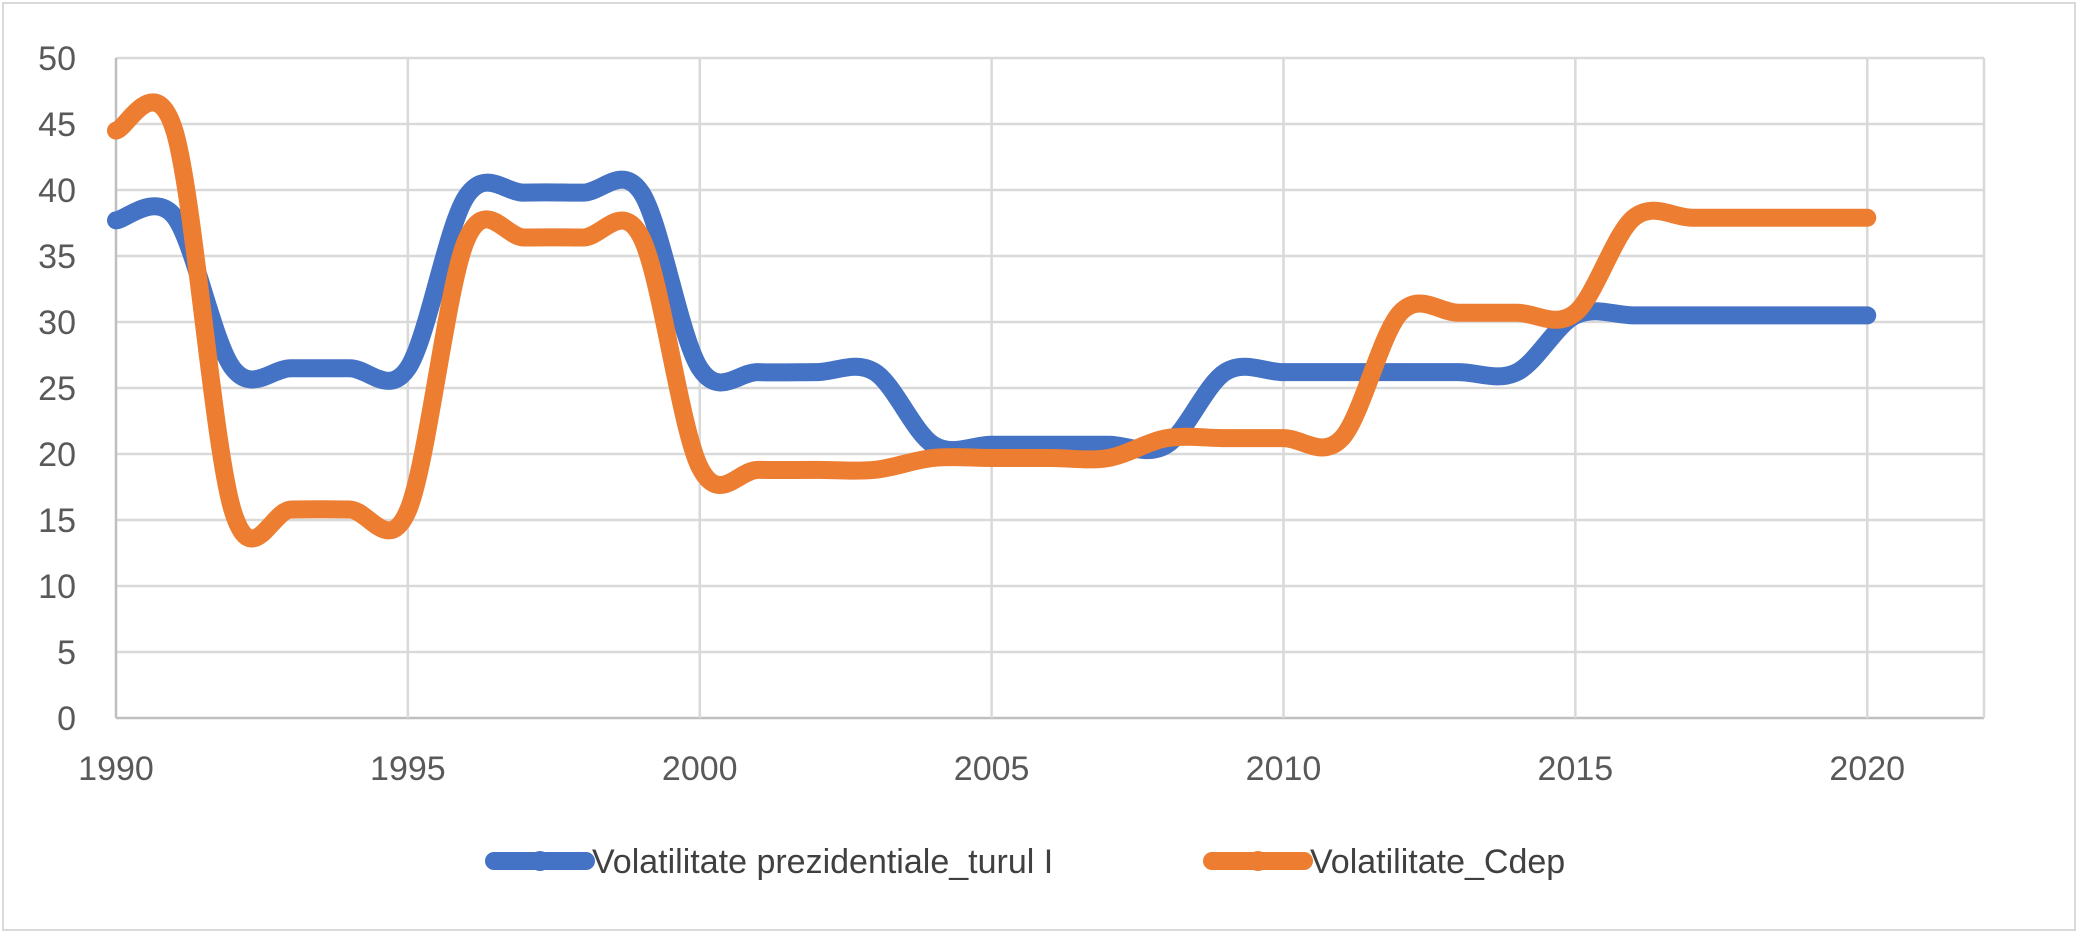 The height and width of the screenshot is (935, 2080). What do you see at coordinates (57, 257) in the screenshot?
I see `y-tick-label: 35` at bounding box center [57, 257].